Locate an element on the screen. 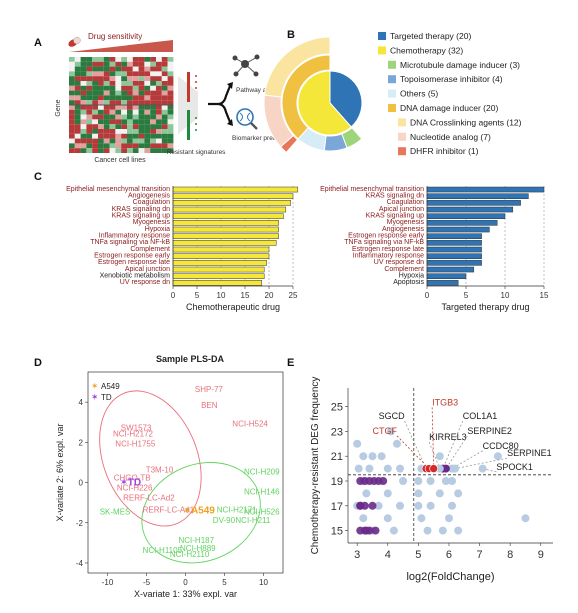 The height and width of the screenshot is (613, 578). panel-d-label: D is located at coordinates (38, 363).